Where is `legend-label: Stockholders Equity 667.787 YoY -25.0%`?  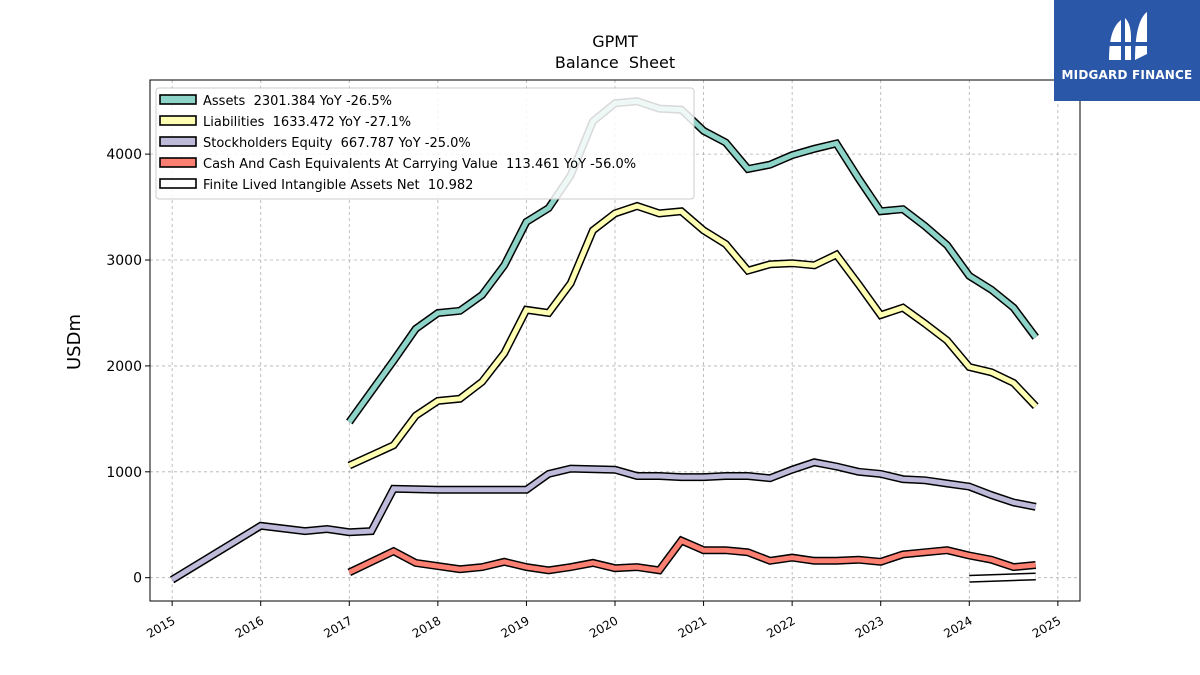
legend-label: Stockholders Equity 667.787 YoY -25.0% is located at coordinates (337, 143).